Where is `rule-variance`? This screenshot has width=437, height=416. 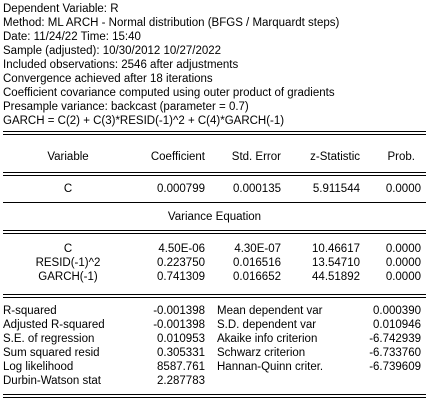 rule-variance is located at coordinates (214, 232).